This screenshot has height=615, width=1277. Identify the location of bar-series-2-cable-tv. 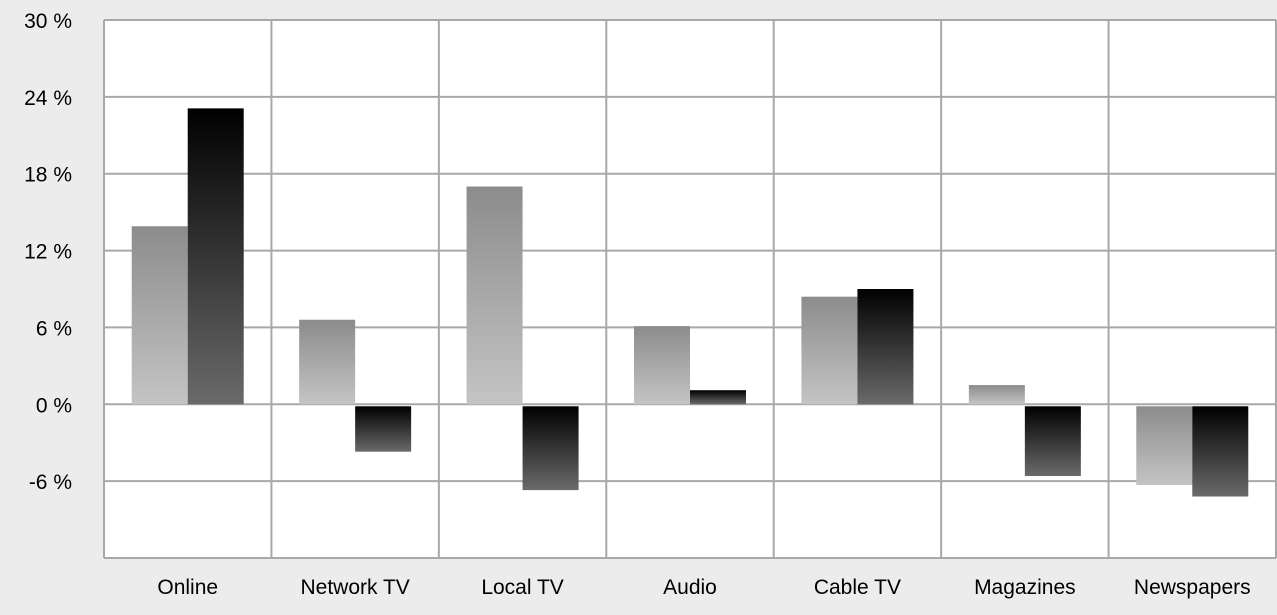
(885, 347).